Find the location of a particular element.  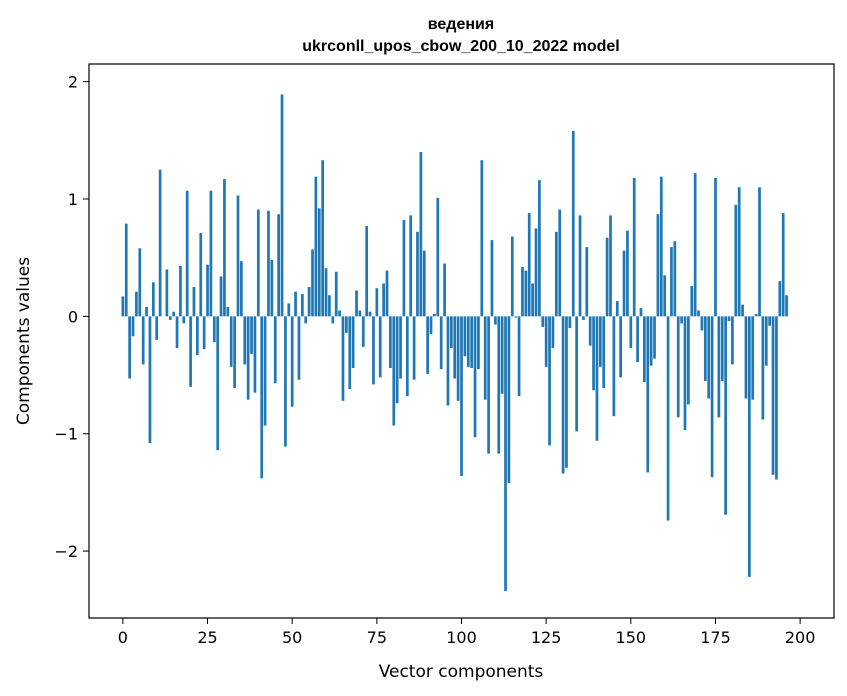

x-tick-label: 50 is located at coordinates (292, 637).